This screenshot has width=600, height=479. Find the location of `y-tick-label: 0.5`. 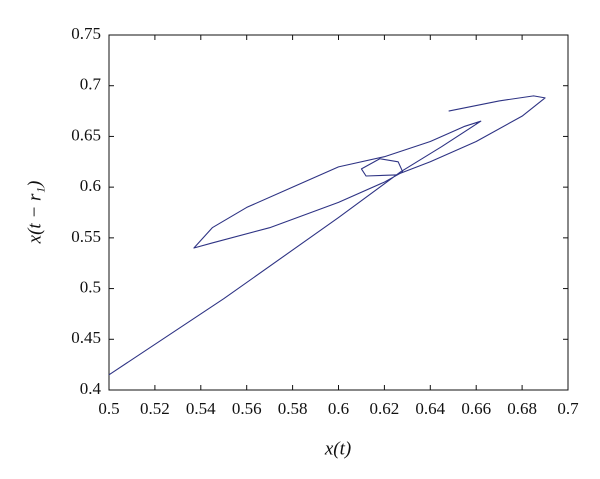

y-tick-label: 0.5 is located at coordinates (90, 286).